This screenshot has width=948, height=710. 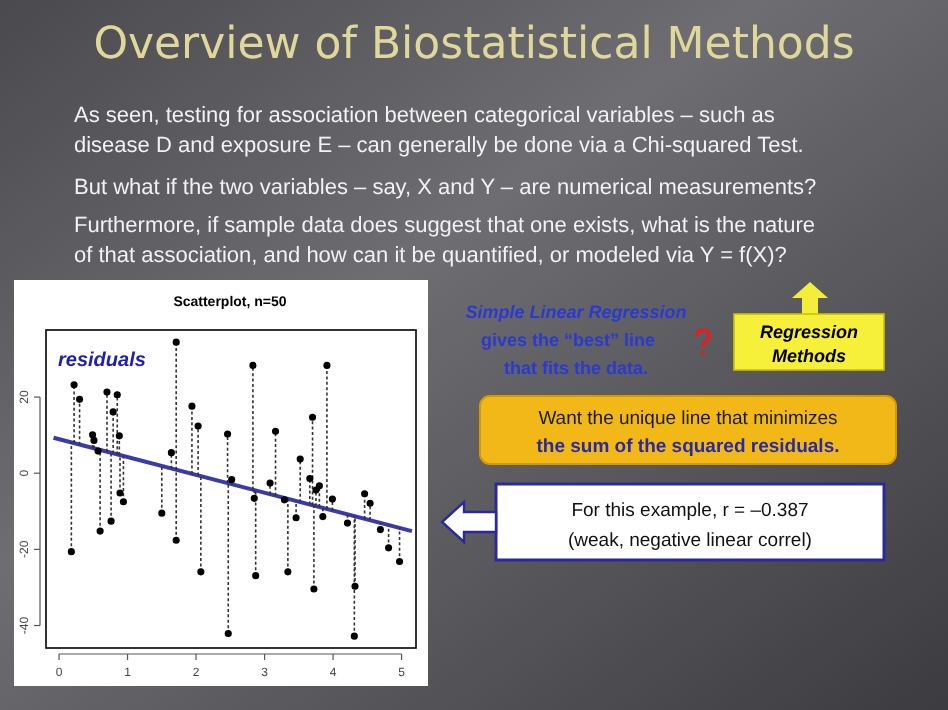 I want to click on text: Furthermore, if sample data does suggest that one exists, what is the nature, so click(x=445, y=226).